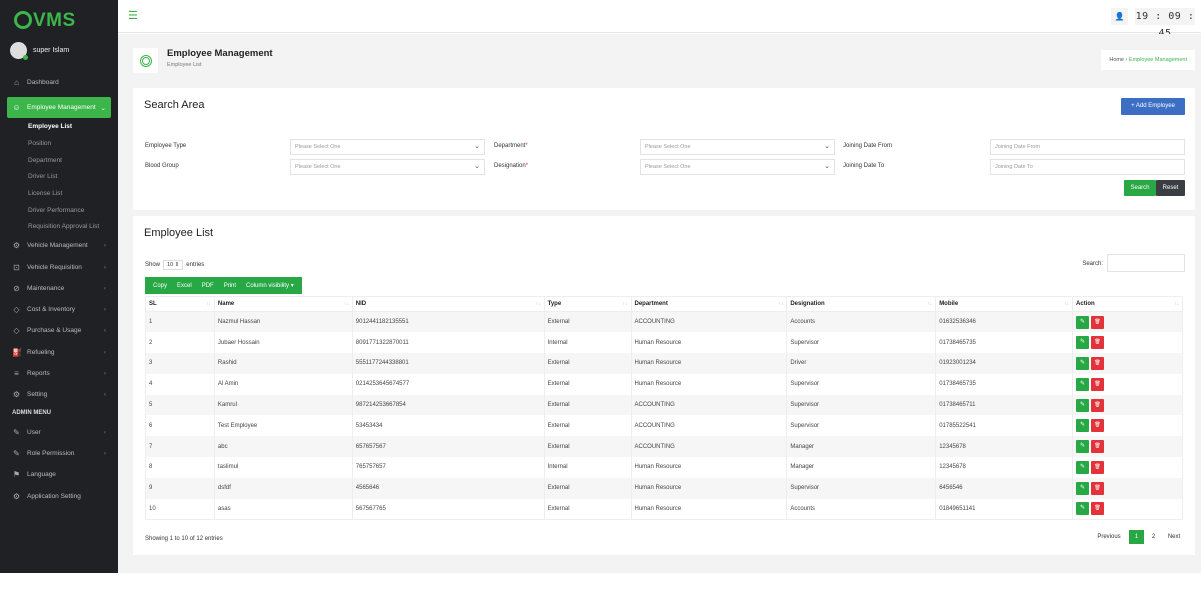 This screenshot has height=601, width=1201. Describe the element at coordinates (1127, 509) in the screenshot. I see `cell-action: ✎ 🗑` at that location.